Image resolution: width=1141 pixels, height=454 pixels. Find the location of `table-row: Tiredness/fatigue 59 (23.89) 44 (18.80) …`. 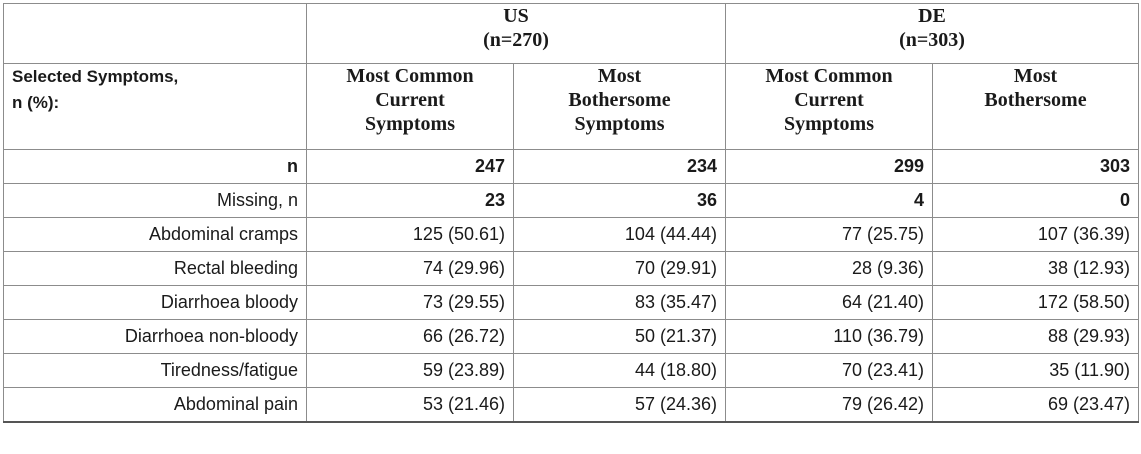

table-row: Tiredness/fatigue 59 (23.89) 44 (18.80) … is located at coordinates (571, 370).